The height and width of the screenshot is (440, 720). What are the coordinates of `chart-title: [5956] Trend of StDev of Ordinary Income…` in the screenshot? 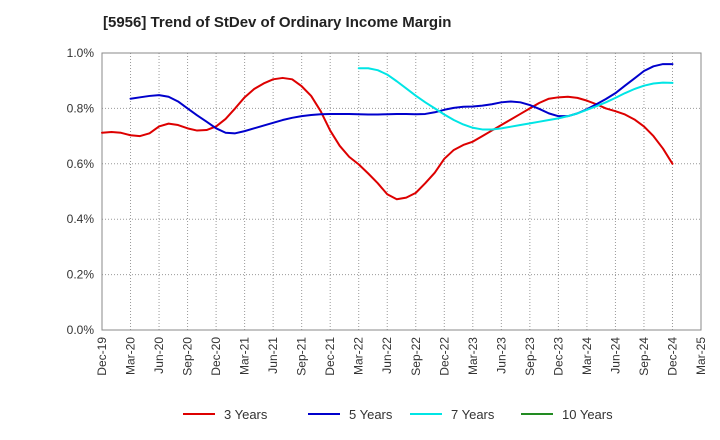 It's located at (277, 22).